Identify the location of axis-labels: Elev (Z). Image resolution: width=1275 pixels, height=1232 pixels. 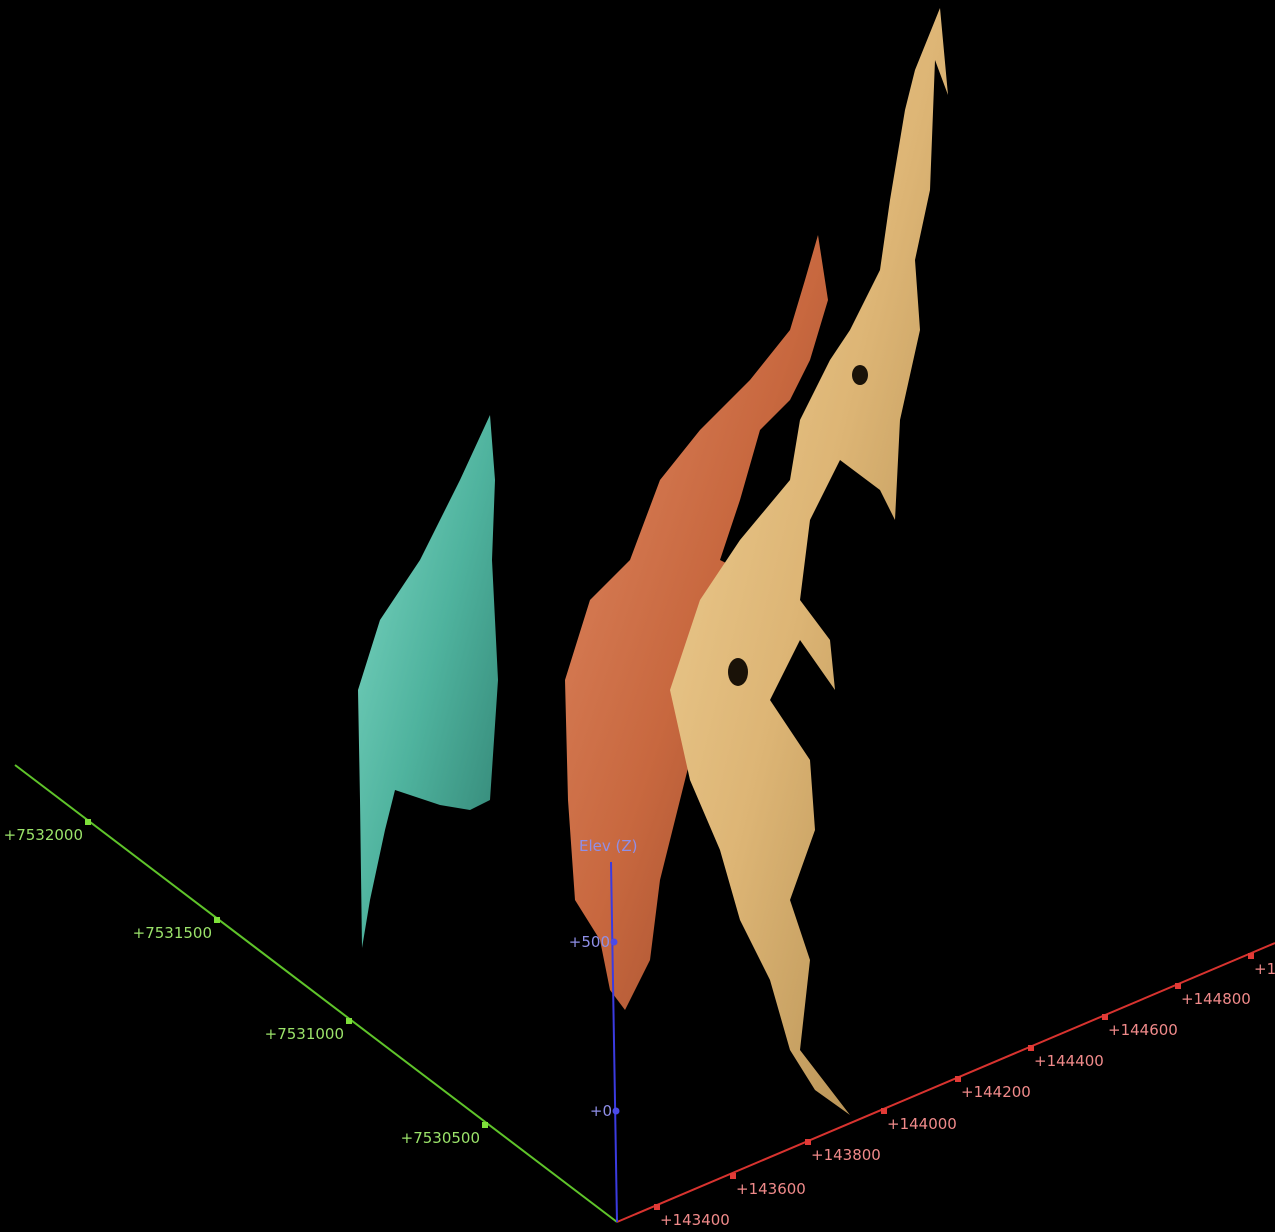
(608, 846).